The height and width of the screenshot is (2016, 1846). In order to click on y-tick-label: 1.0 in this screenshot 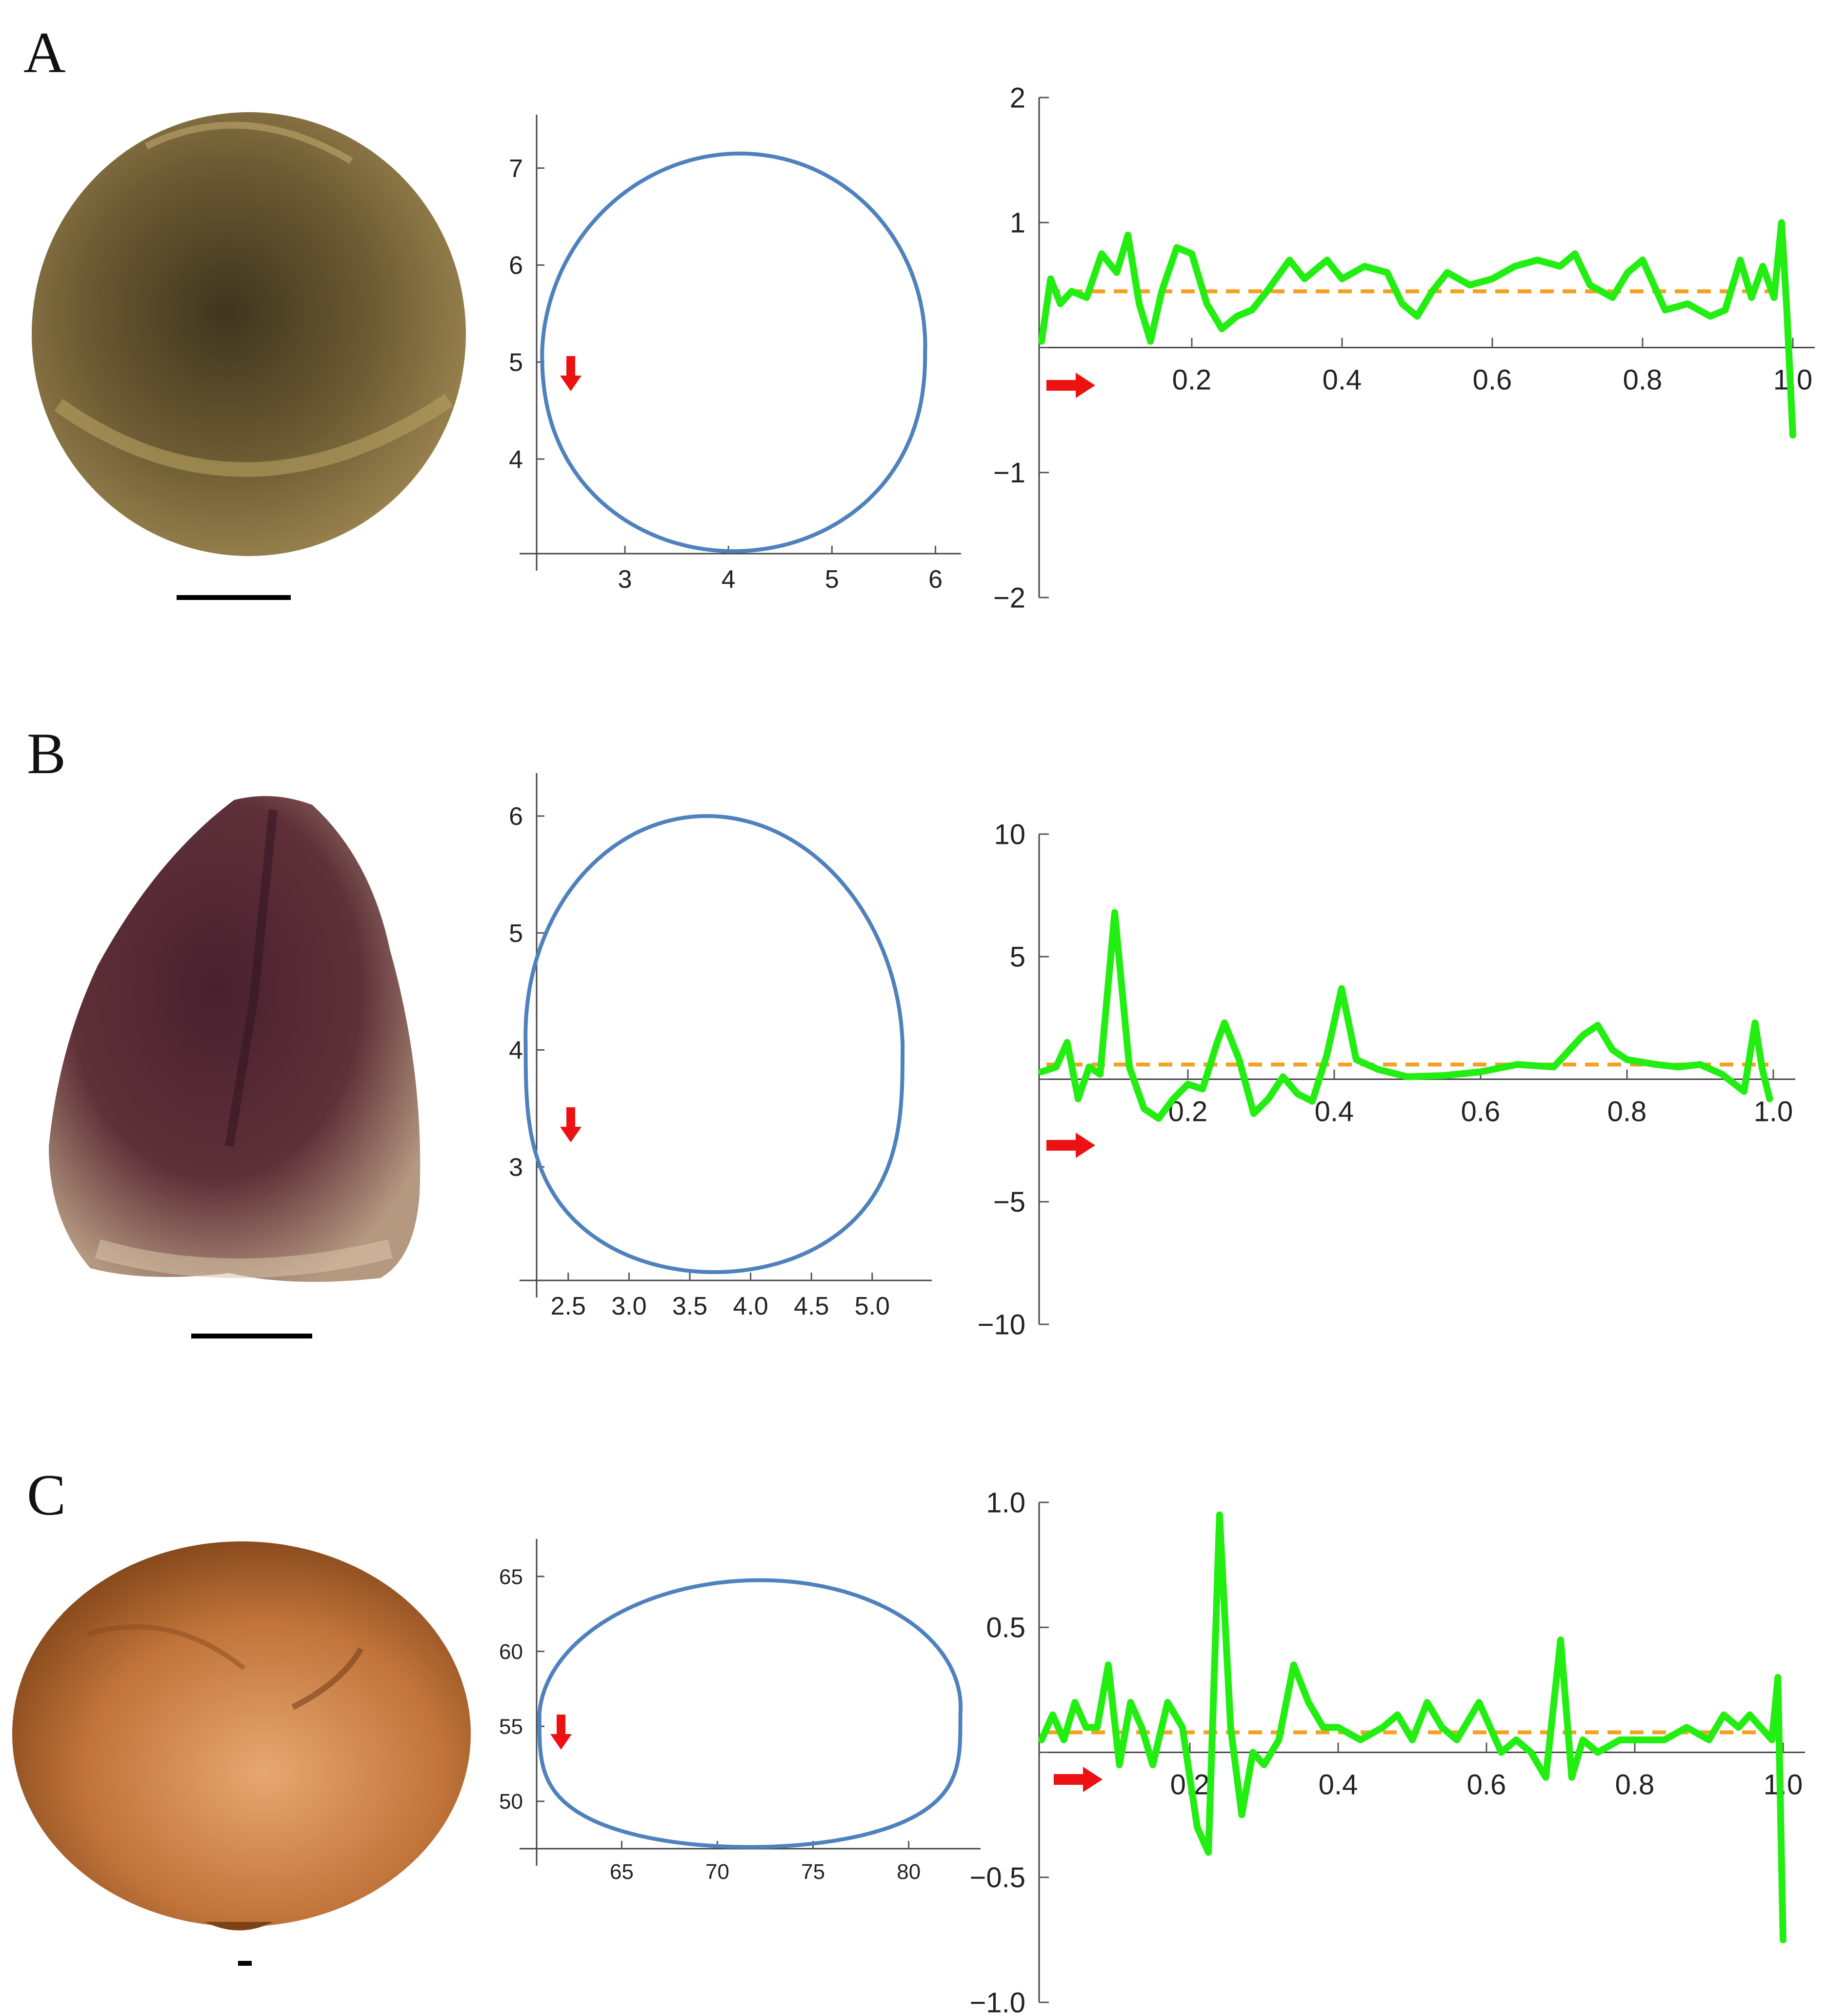, I will do `click(1005, 1503)`.